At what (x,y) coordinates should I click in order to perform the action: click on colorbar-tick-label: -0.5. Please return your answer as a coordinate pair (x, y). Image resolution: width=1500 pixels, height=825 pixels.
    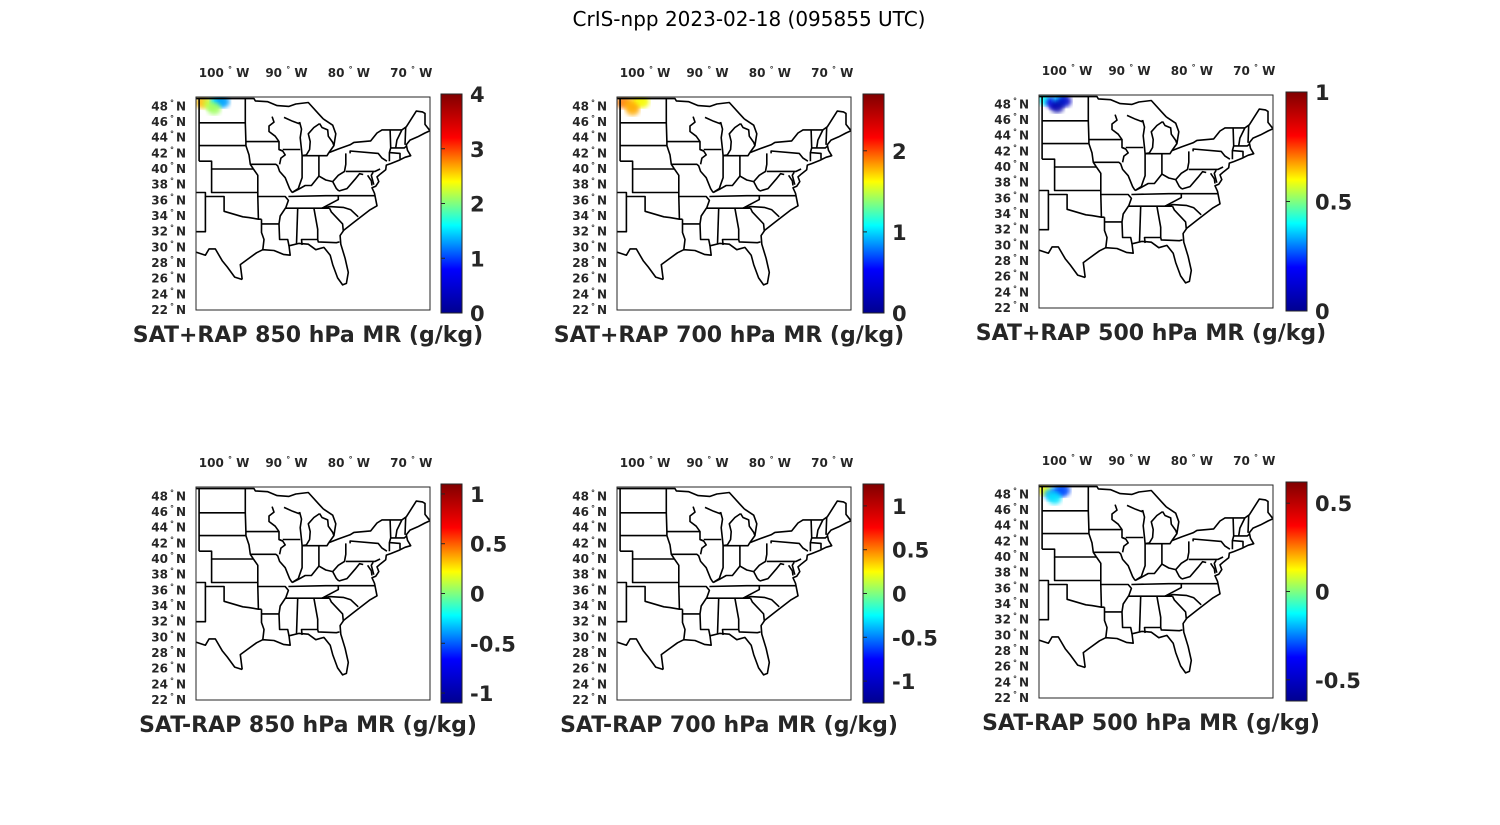
    Looking at the image, I should click on (915, 638).